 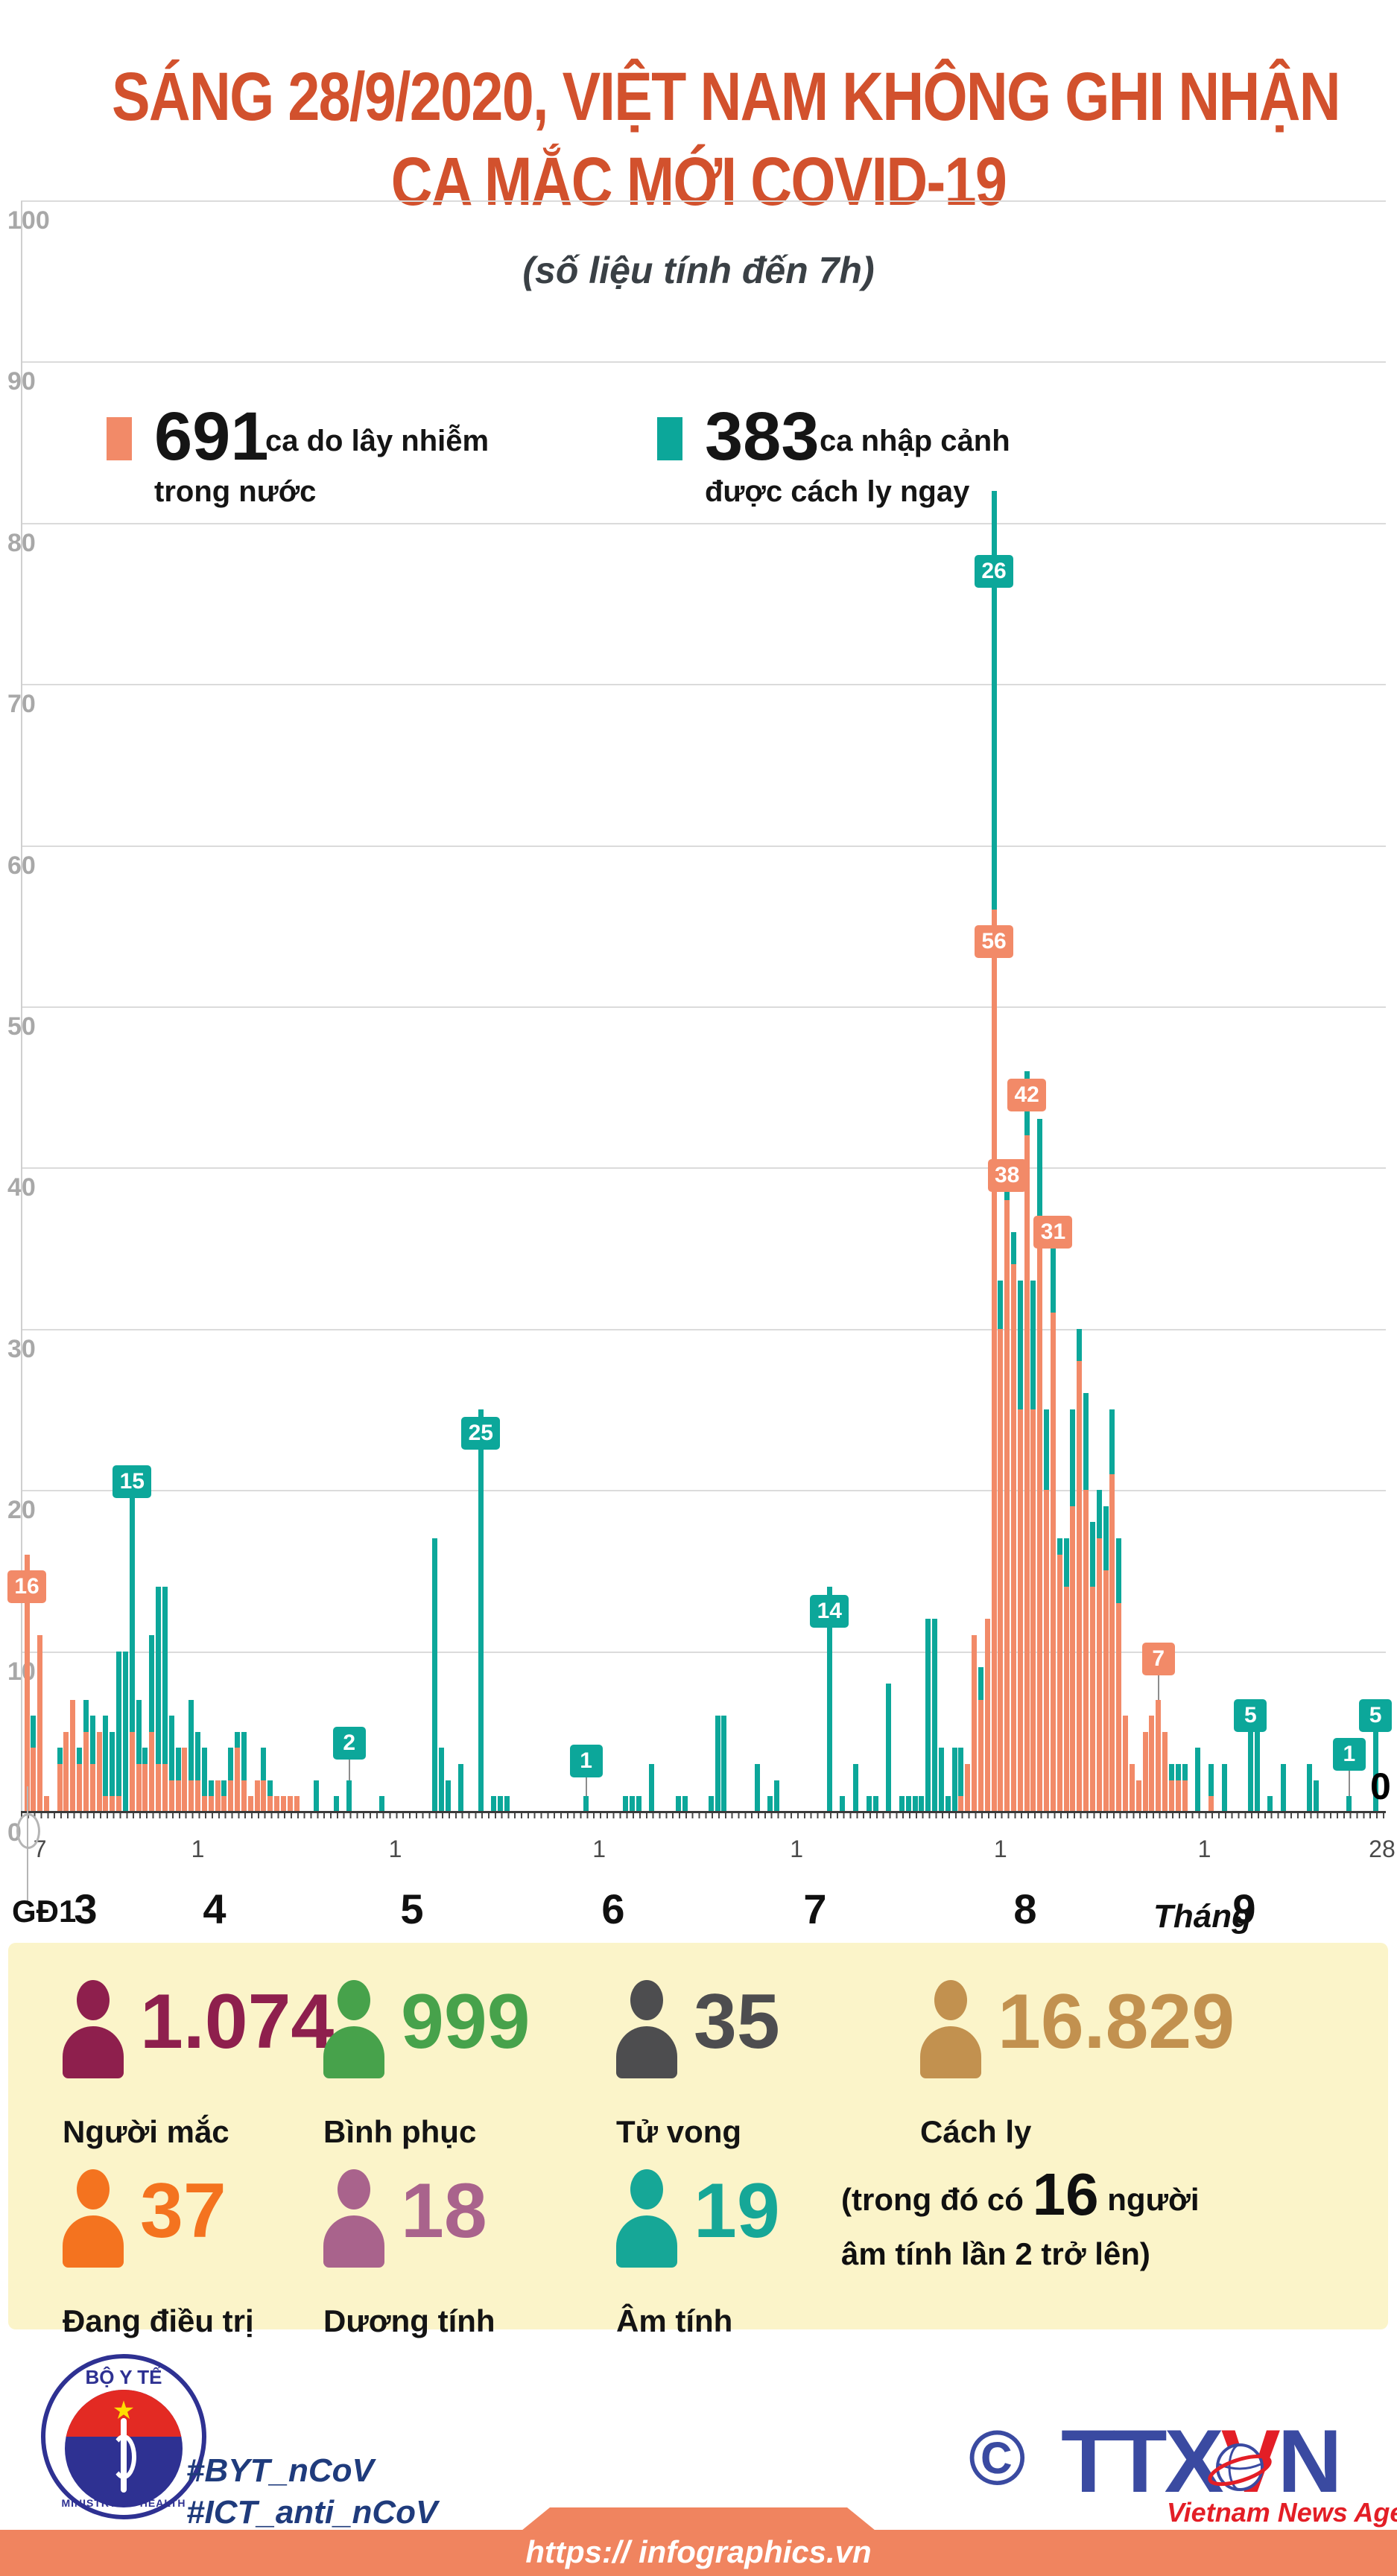 I want to click on y-axis-tick-label: 100, so click(x=28, y=221).